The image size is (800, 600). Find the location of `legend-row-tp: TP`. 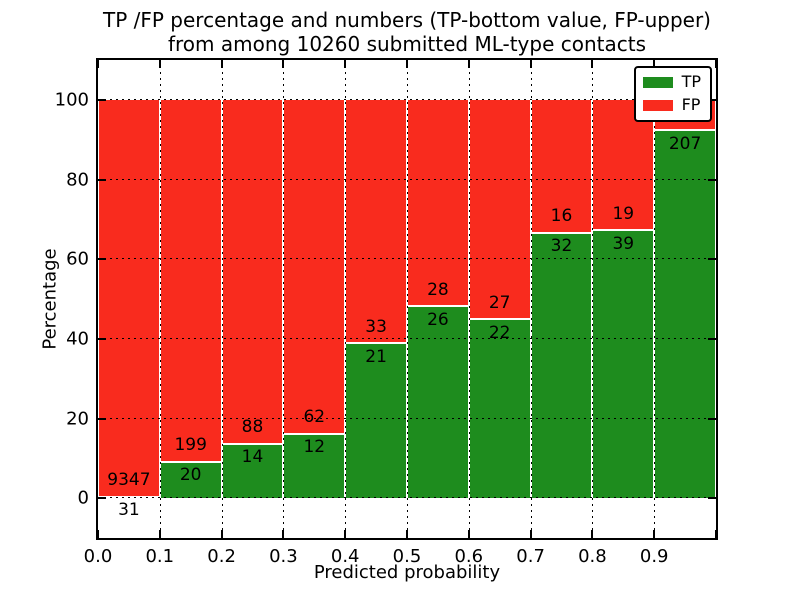

legend-row-tp: TP is located at coordinates (671, 81).